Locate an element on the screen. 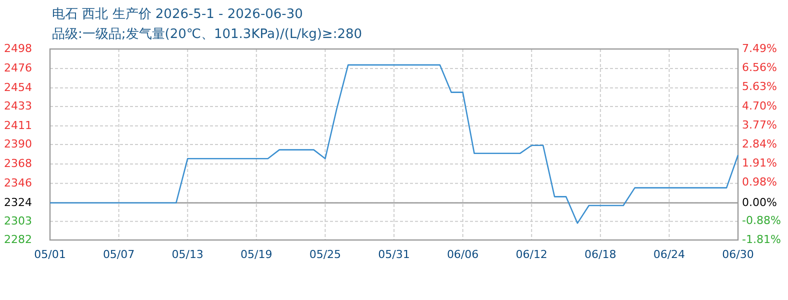 The width and height of the screenshot is (788, 300). x-tick-label: 06/18 is located at coordinates (600, 254).